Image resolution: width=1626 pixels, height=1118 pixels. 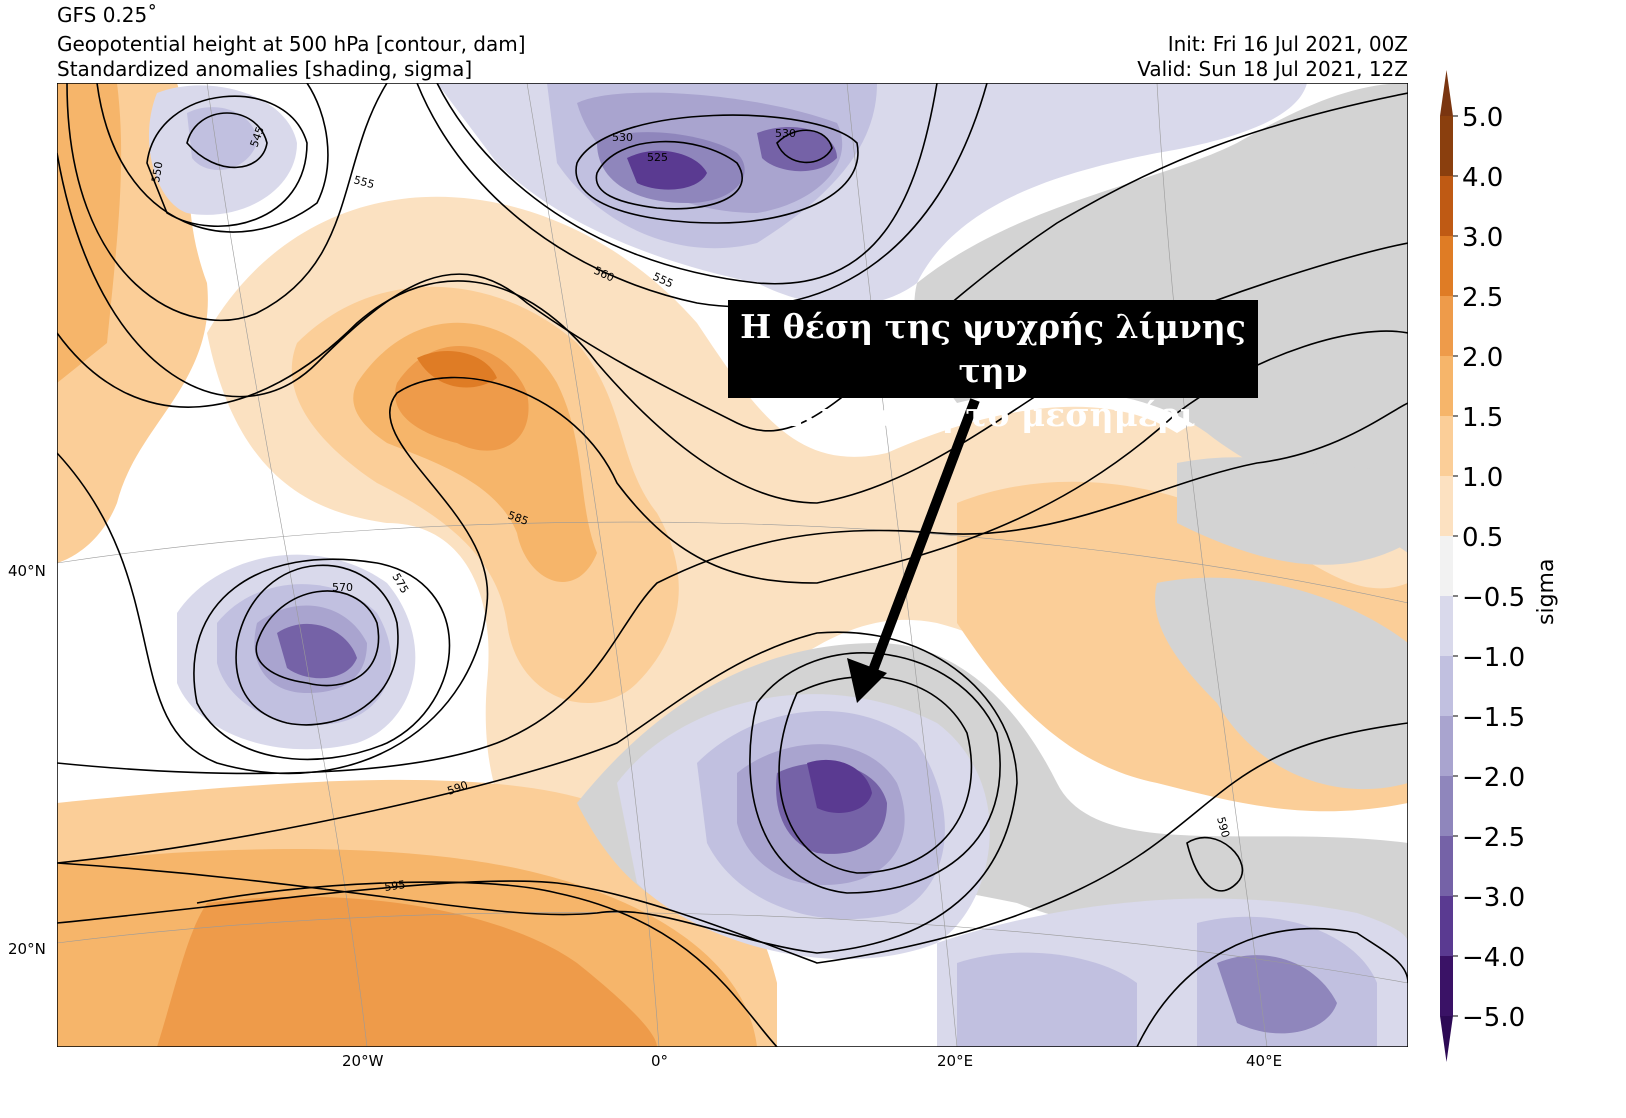 What do you see at coordinates (27, 949) in the screenshot?
I see `lat-label-20n: 20°N` at bounding box center [27, 949].